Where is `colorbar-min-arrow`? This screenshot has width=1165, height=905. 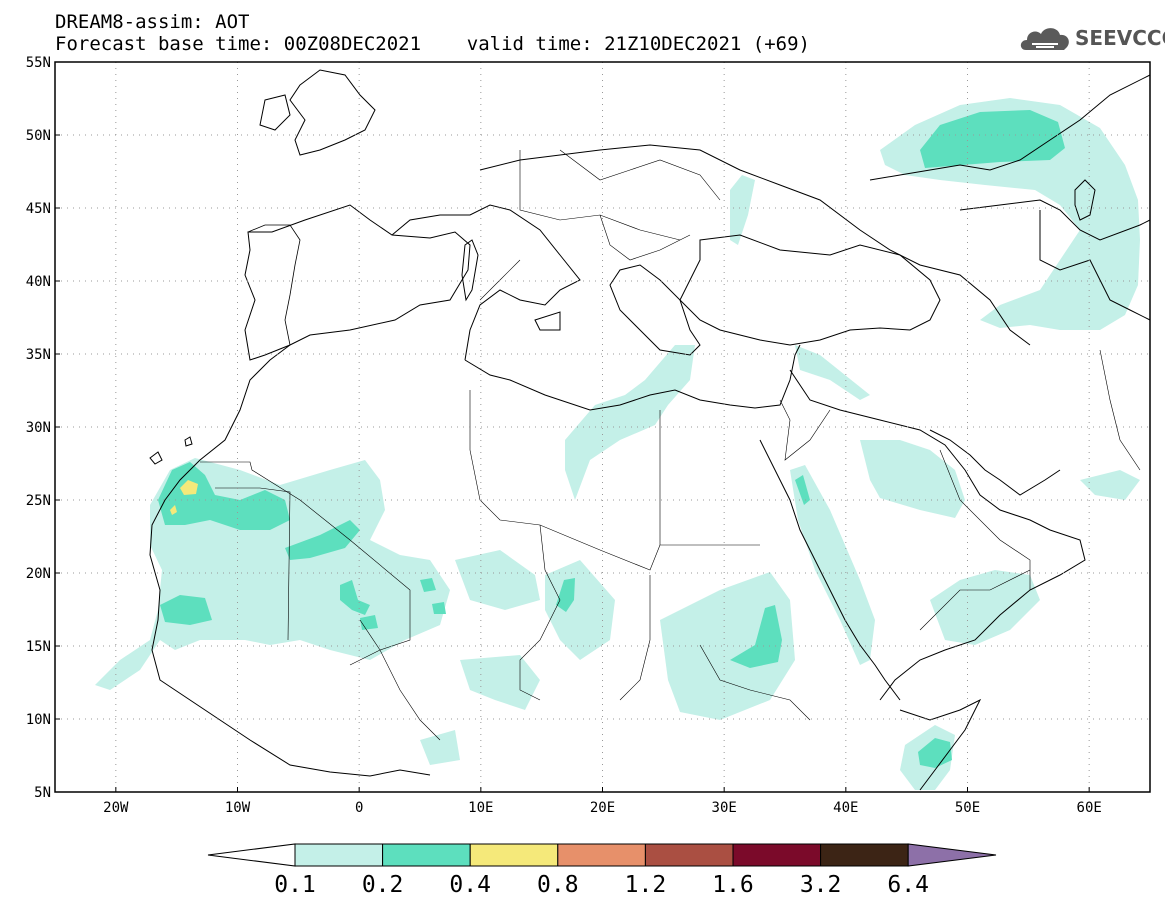
colorbar-min-arrow is located at coordinates (251, 855).